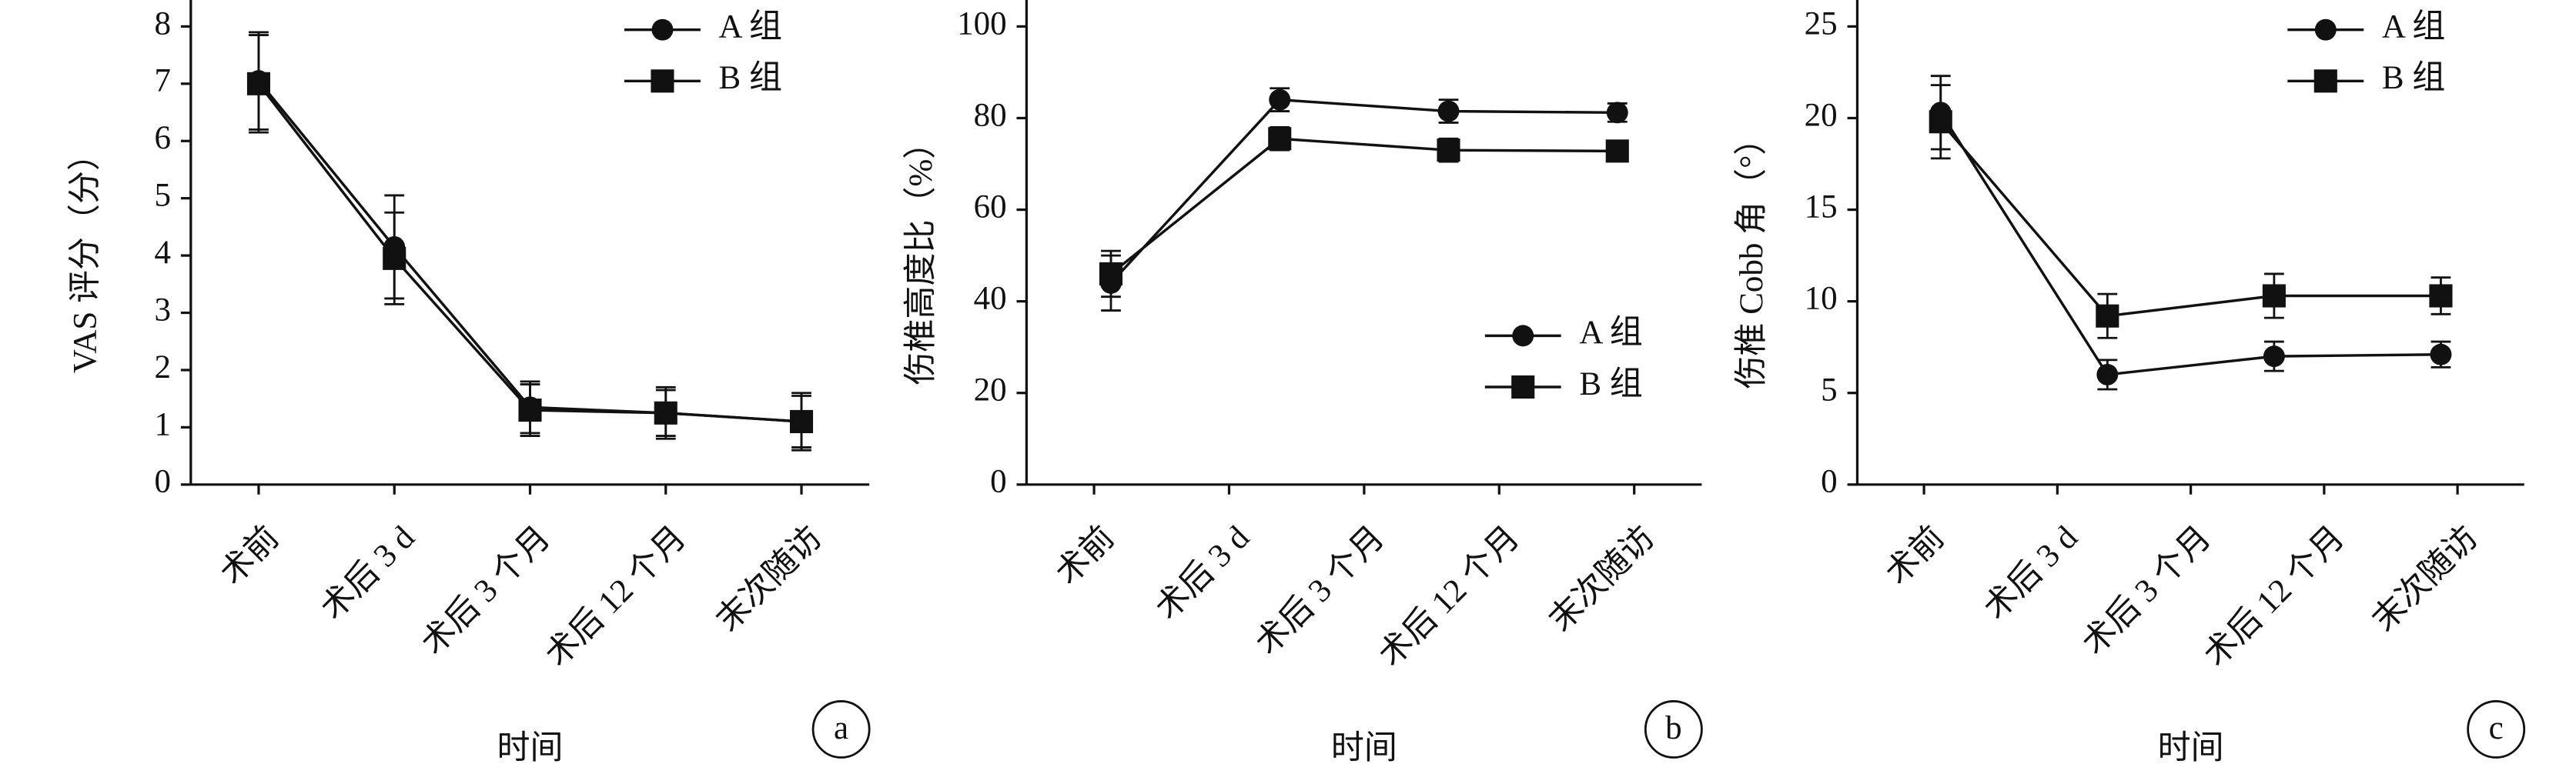  What do you see at coordinates (163, 310) in the screenshot?
I see `y-tick-label: 3` at bounding box center [163, 310].